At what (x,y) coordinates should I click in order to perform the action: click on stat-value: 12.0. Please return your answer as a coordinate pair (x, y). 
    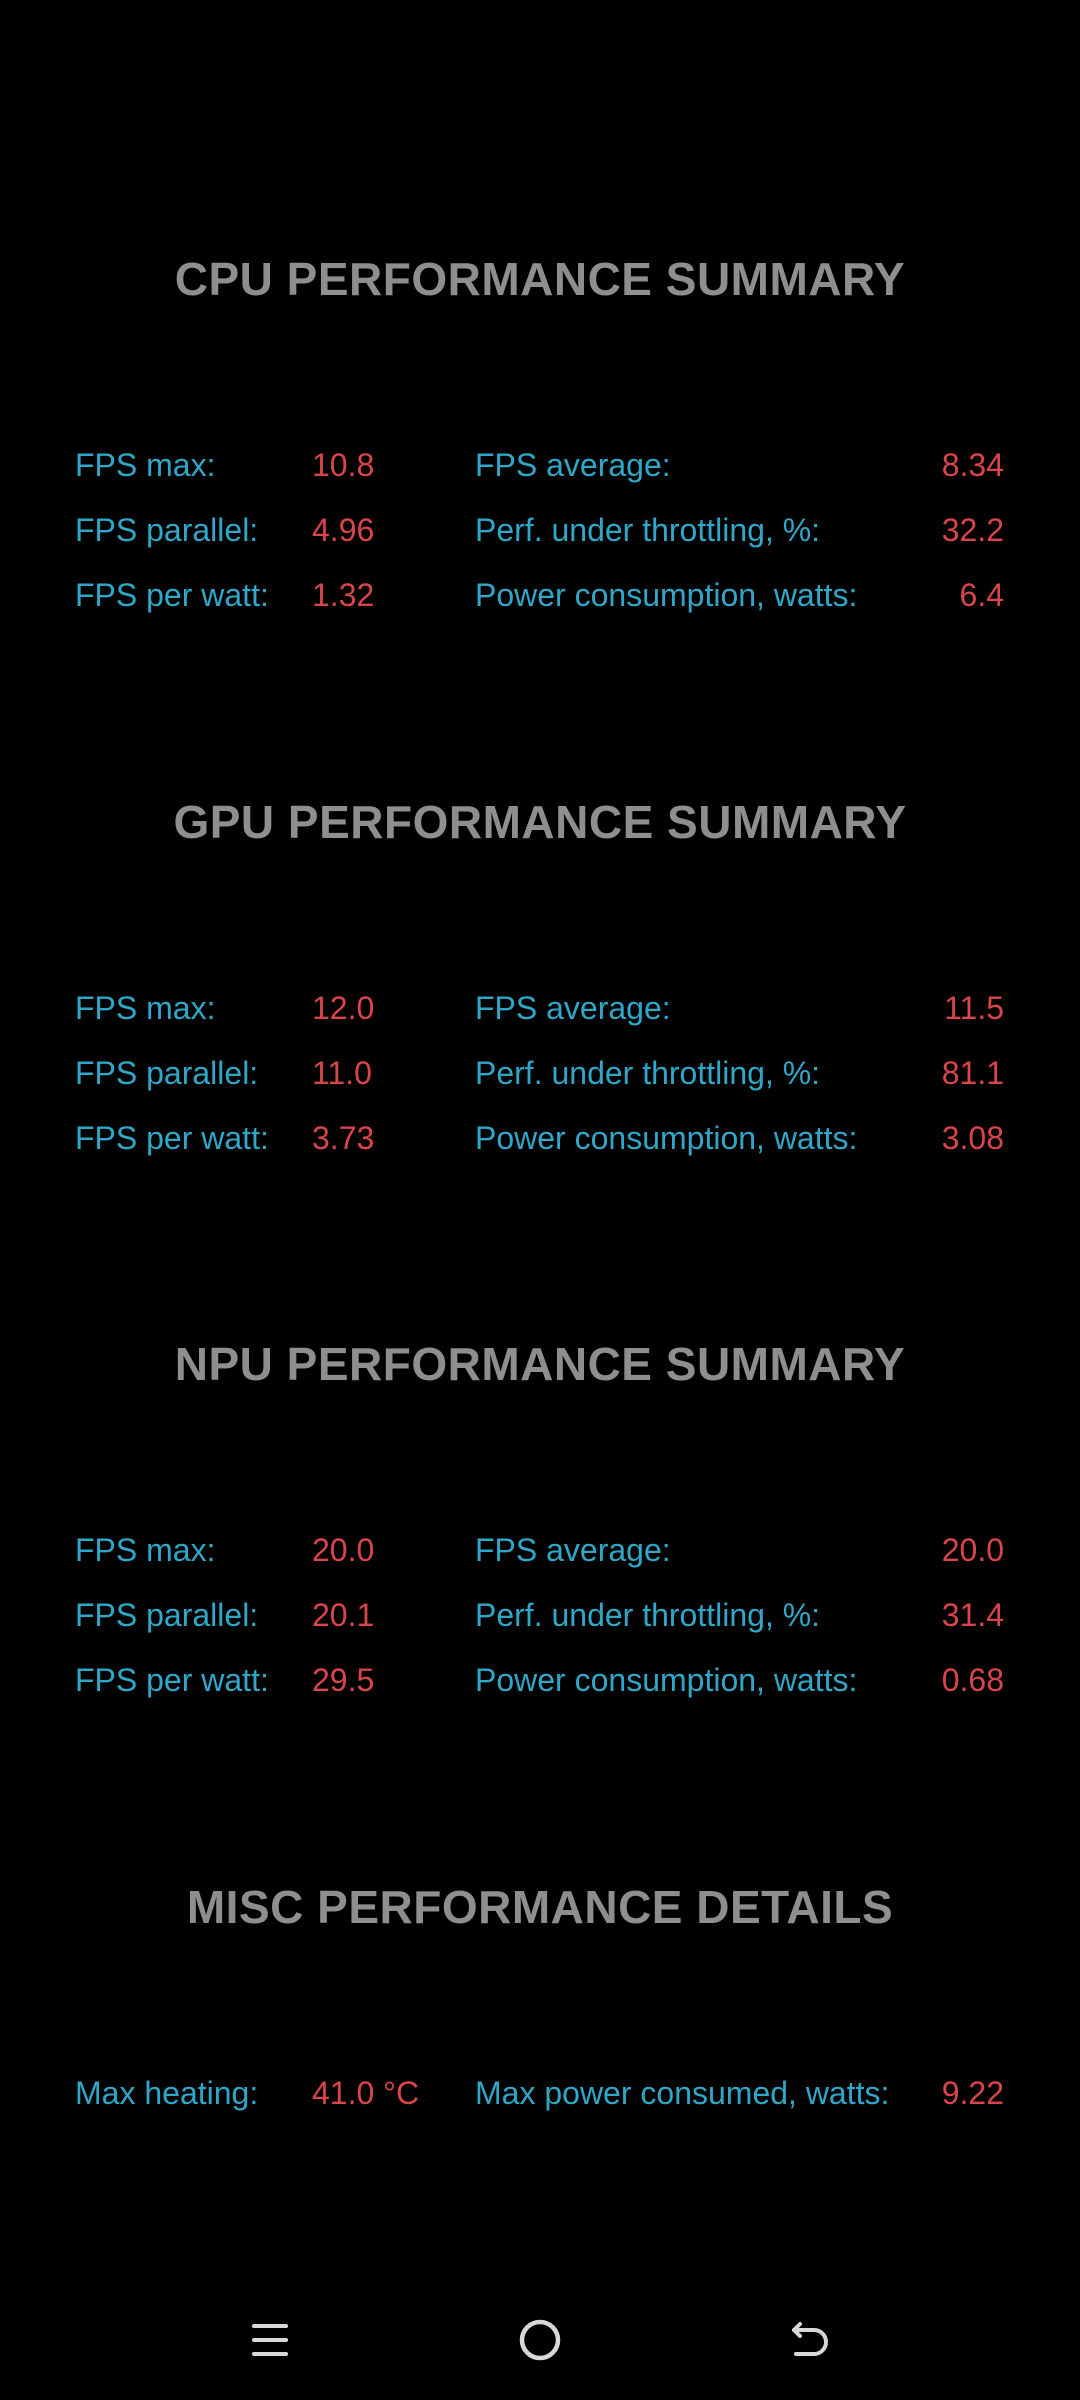
    Looking at the image, I should click on (343, 1008).